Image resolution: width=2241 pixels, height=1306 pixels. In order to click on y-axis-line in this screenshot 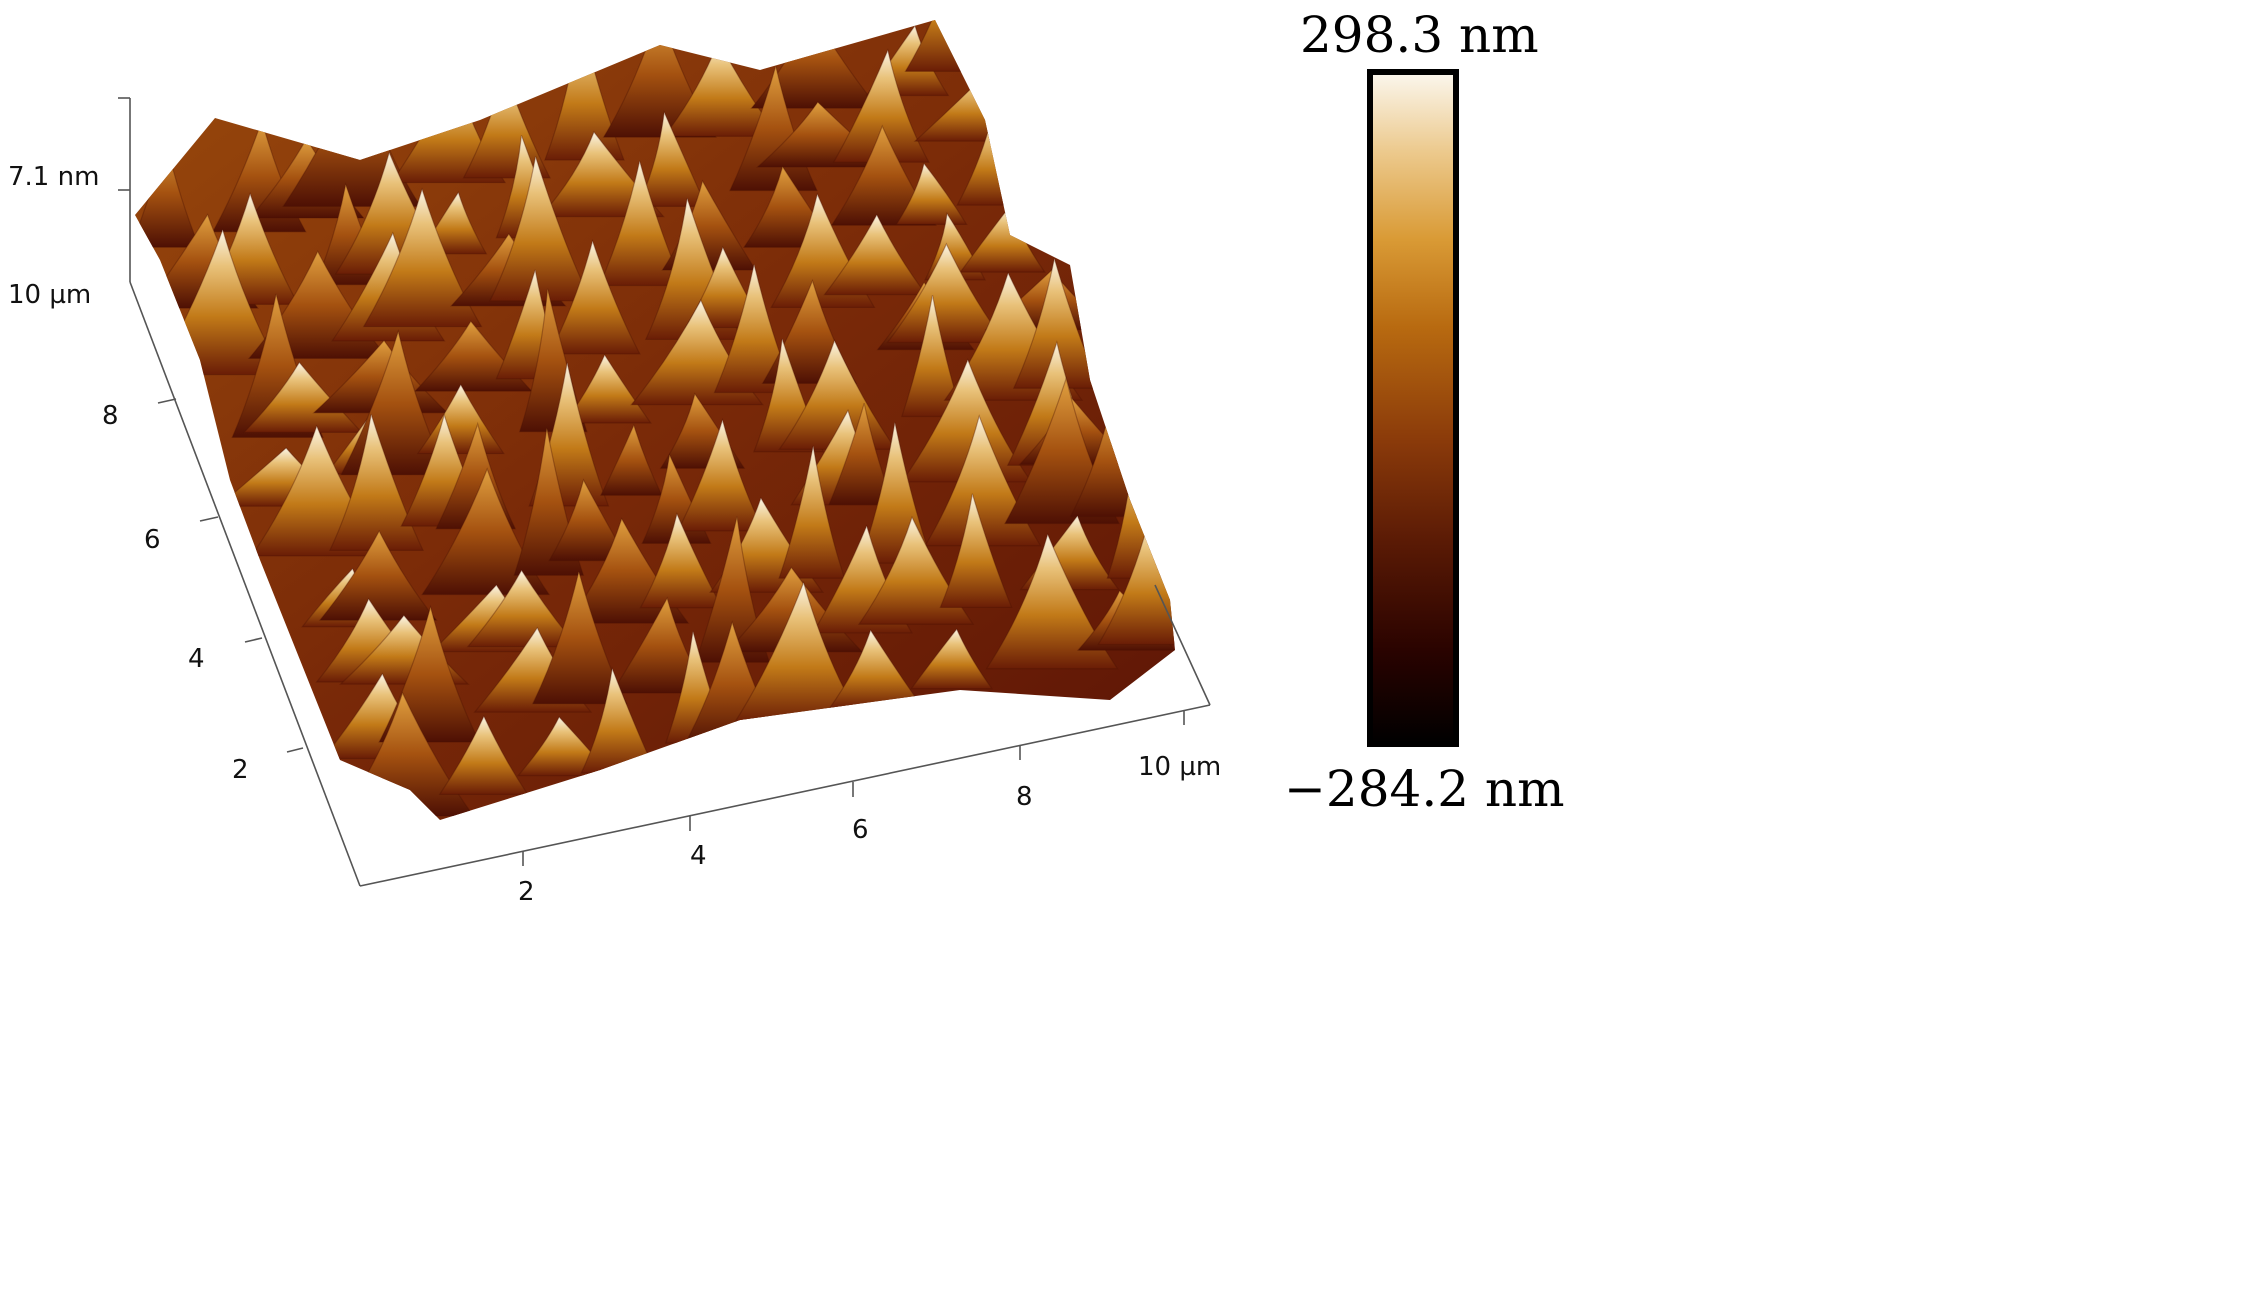, I will do `click(245, 584)`.